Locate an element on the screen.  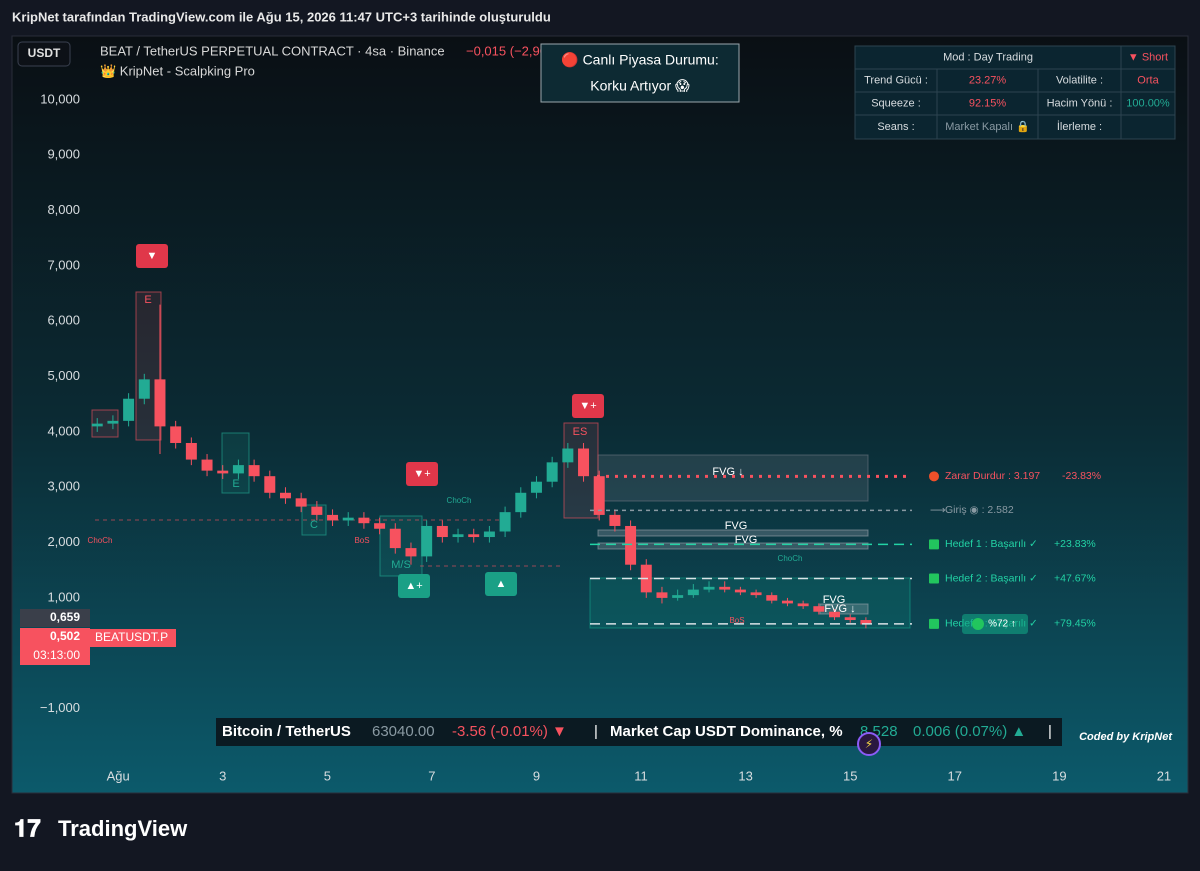
level-label: Giriş ◉ : 2.582 is located at coordinates (979, 510).